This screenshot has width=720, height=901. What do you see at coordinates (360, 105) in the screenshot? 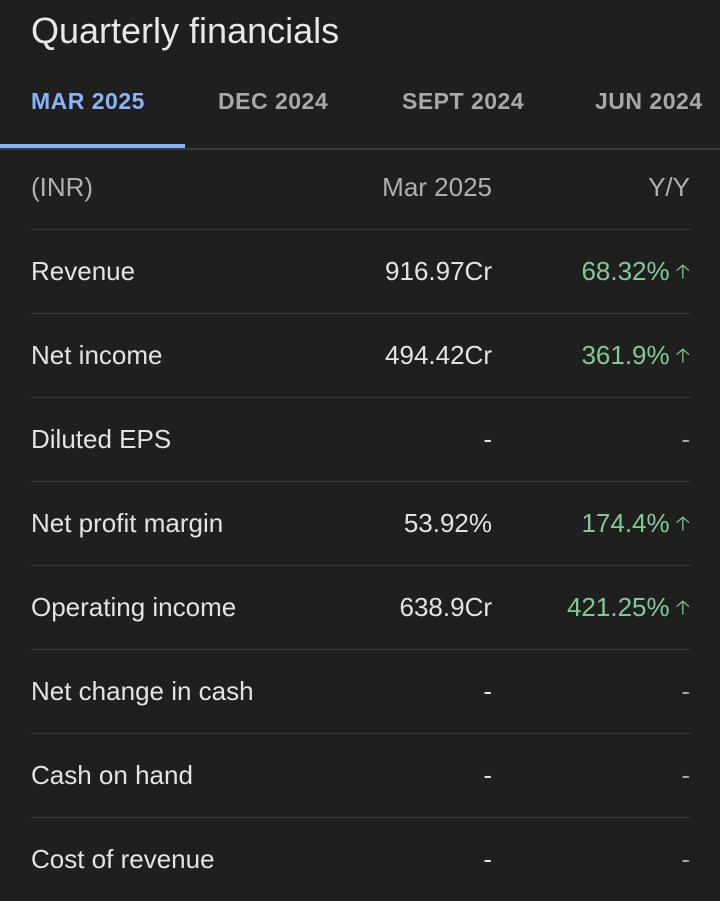
I see `quarter-tabs: MAR 2025 DEC 2024 SEPT 2024 JUN 2024` at bounding box center [360, 105].